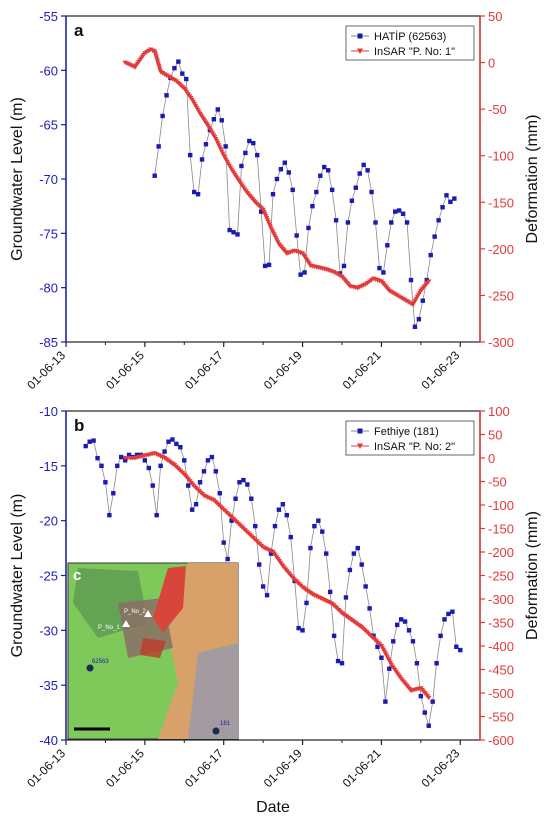 Image resolution: width=550 pixels, height=824 pixels. Describe the element at coordinates (48, 125) in the screenshot. I see `y-tick-label: -65` at that location.